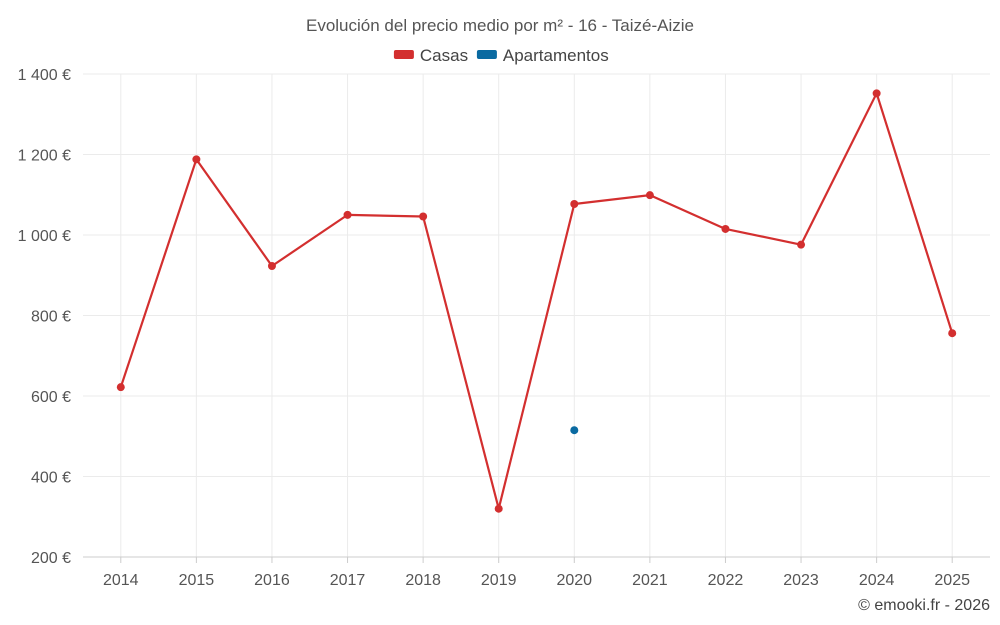 The image size is (1000, 625). What do you see at coordinates (801, 580) in the screenshot?
I see `x-tick-label: 2023` at bounding box center [801, 580].